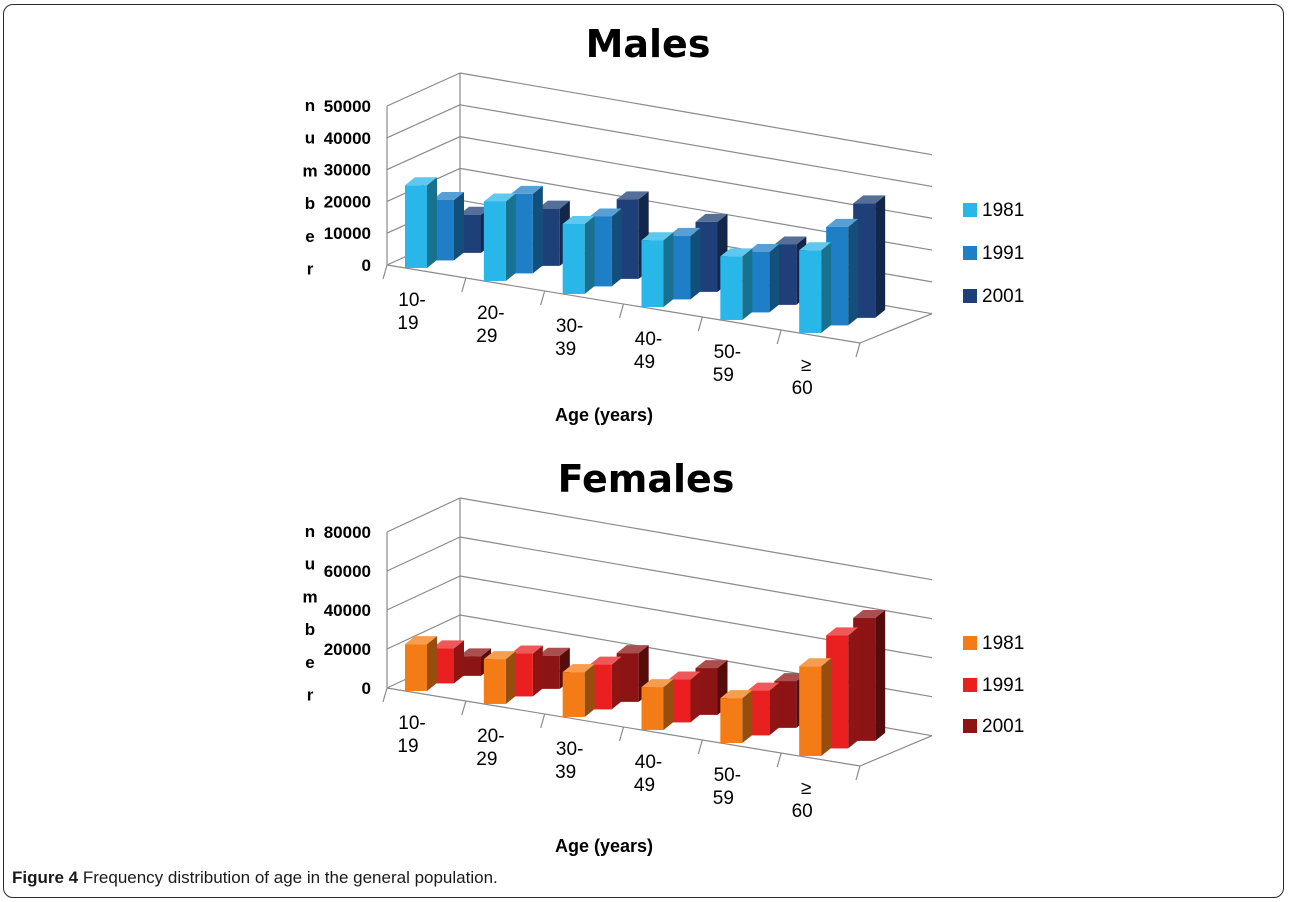  What do you see at coordinates (347, 571) in the screenshot?
I see `y-tick-label: 60000` at bounding box center [347, 571].